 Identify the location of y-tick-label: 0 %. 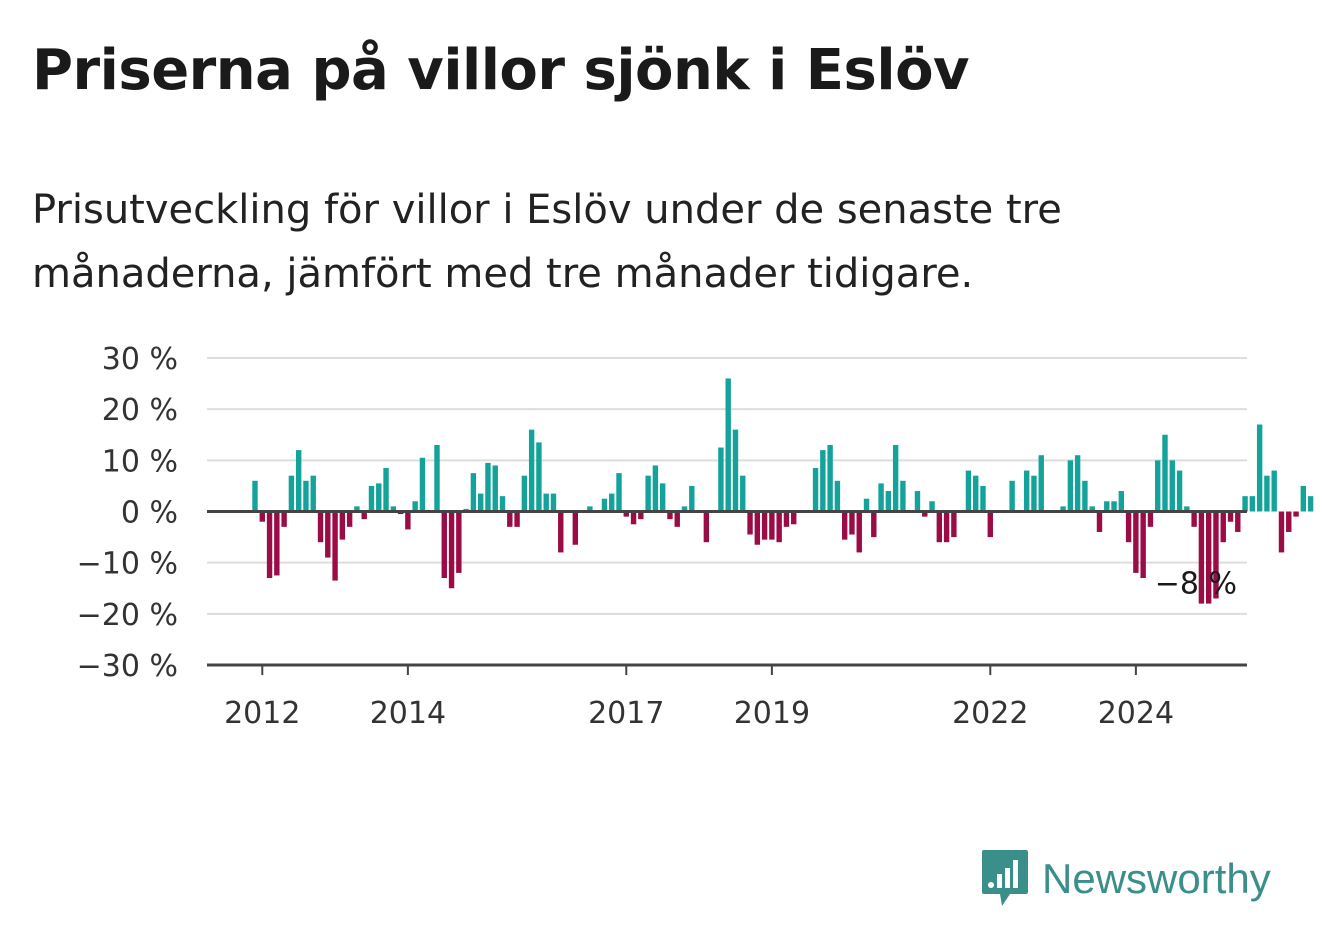
(149, 513).